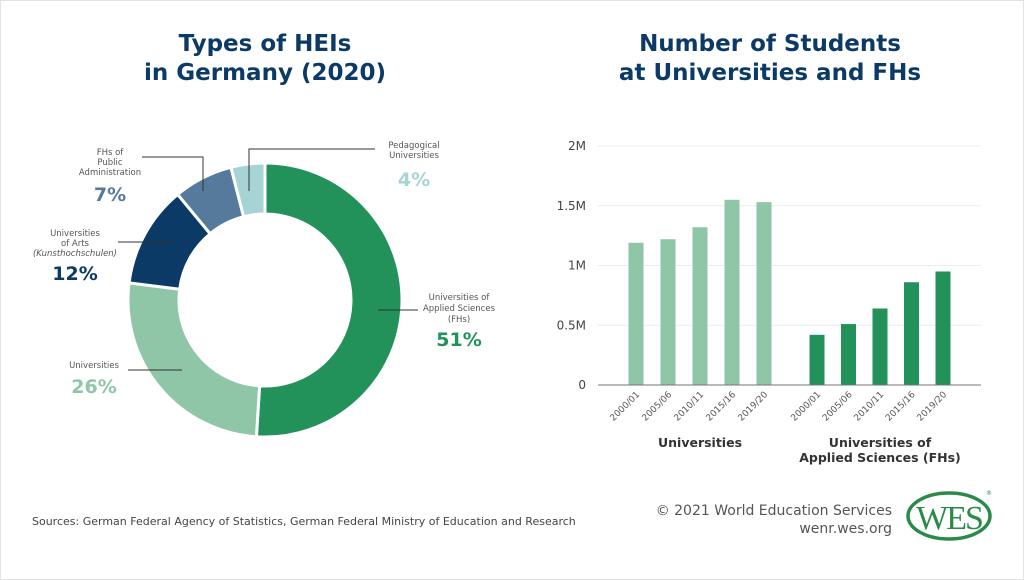 This screenshot has width=1024, height=580. Describe the element at coordinates (880, 346) in the screenshot. I see `bar-fhs-2010/11` at that location.